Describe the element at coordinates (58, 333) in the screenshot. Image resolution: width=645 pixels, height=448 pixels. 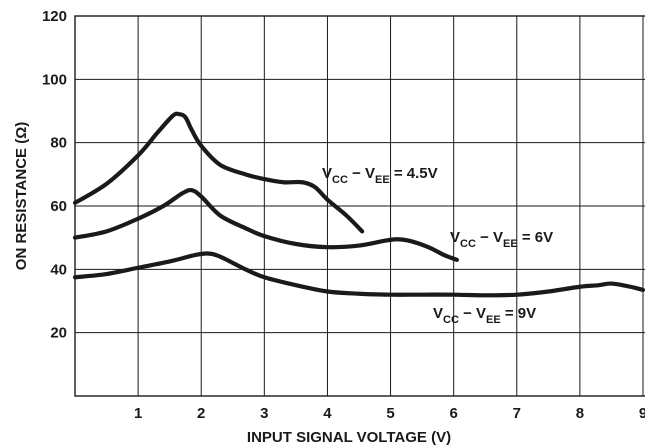
I see `y-tick-label: 20` at that location.